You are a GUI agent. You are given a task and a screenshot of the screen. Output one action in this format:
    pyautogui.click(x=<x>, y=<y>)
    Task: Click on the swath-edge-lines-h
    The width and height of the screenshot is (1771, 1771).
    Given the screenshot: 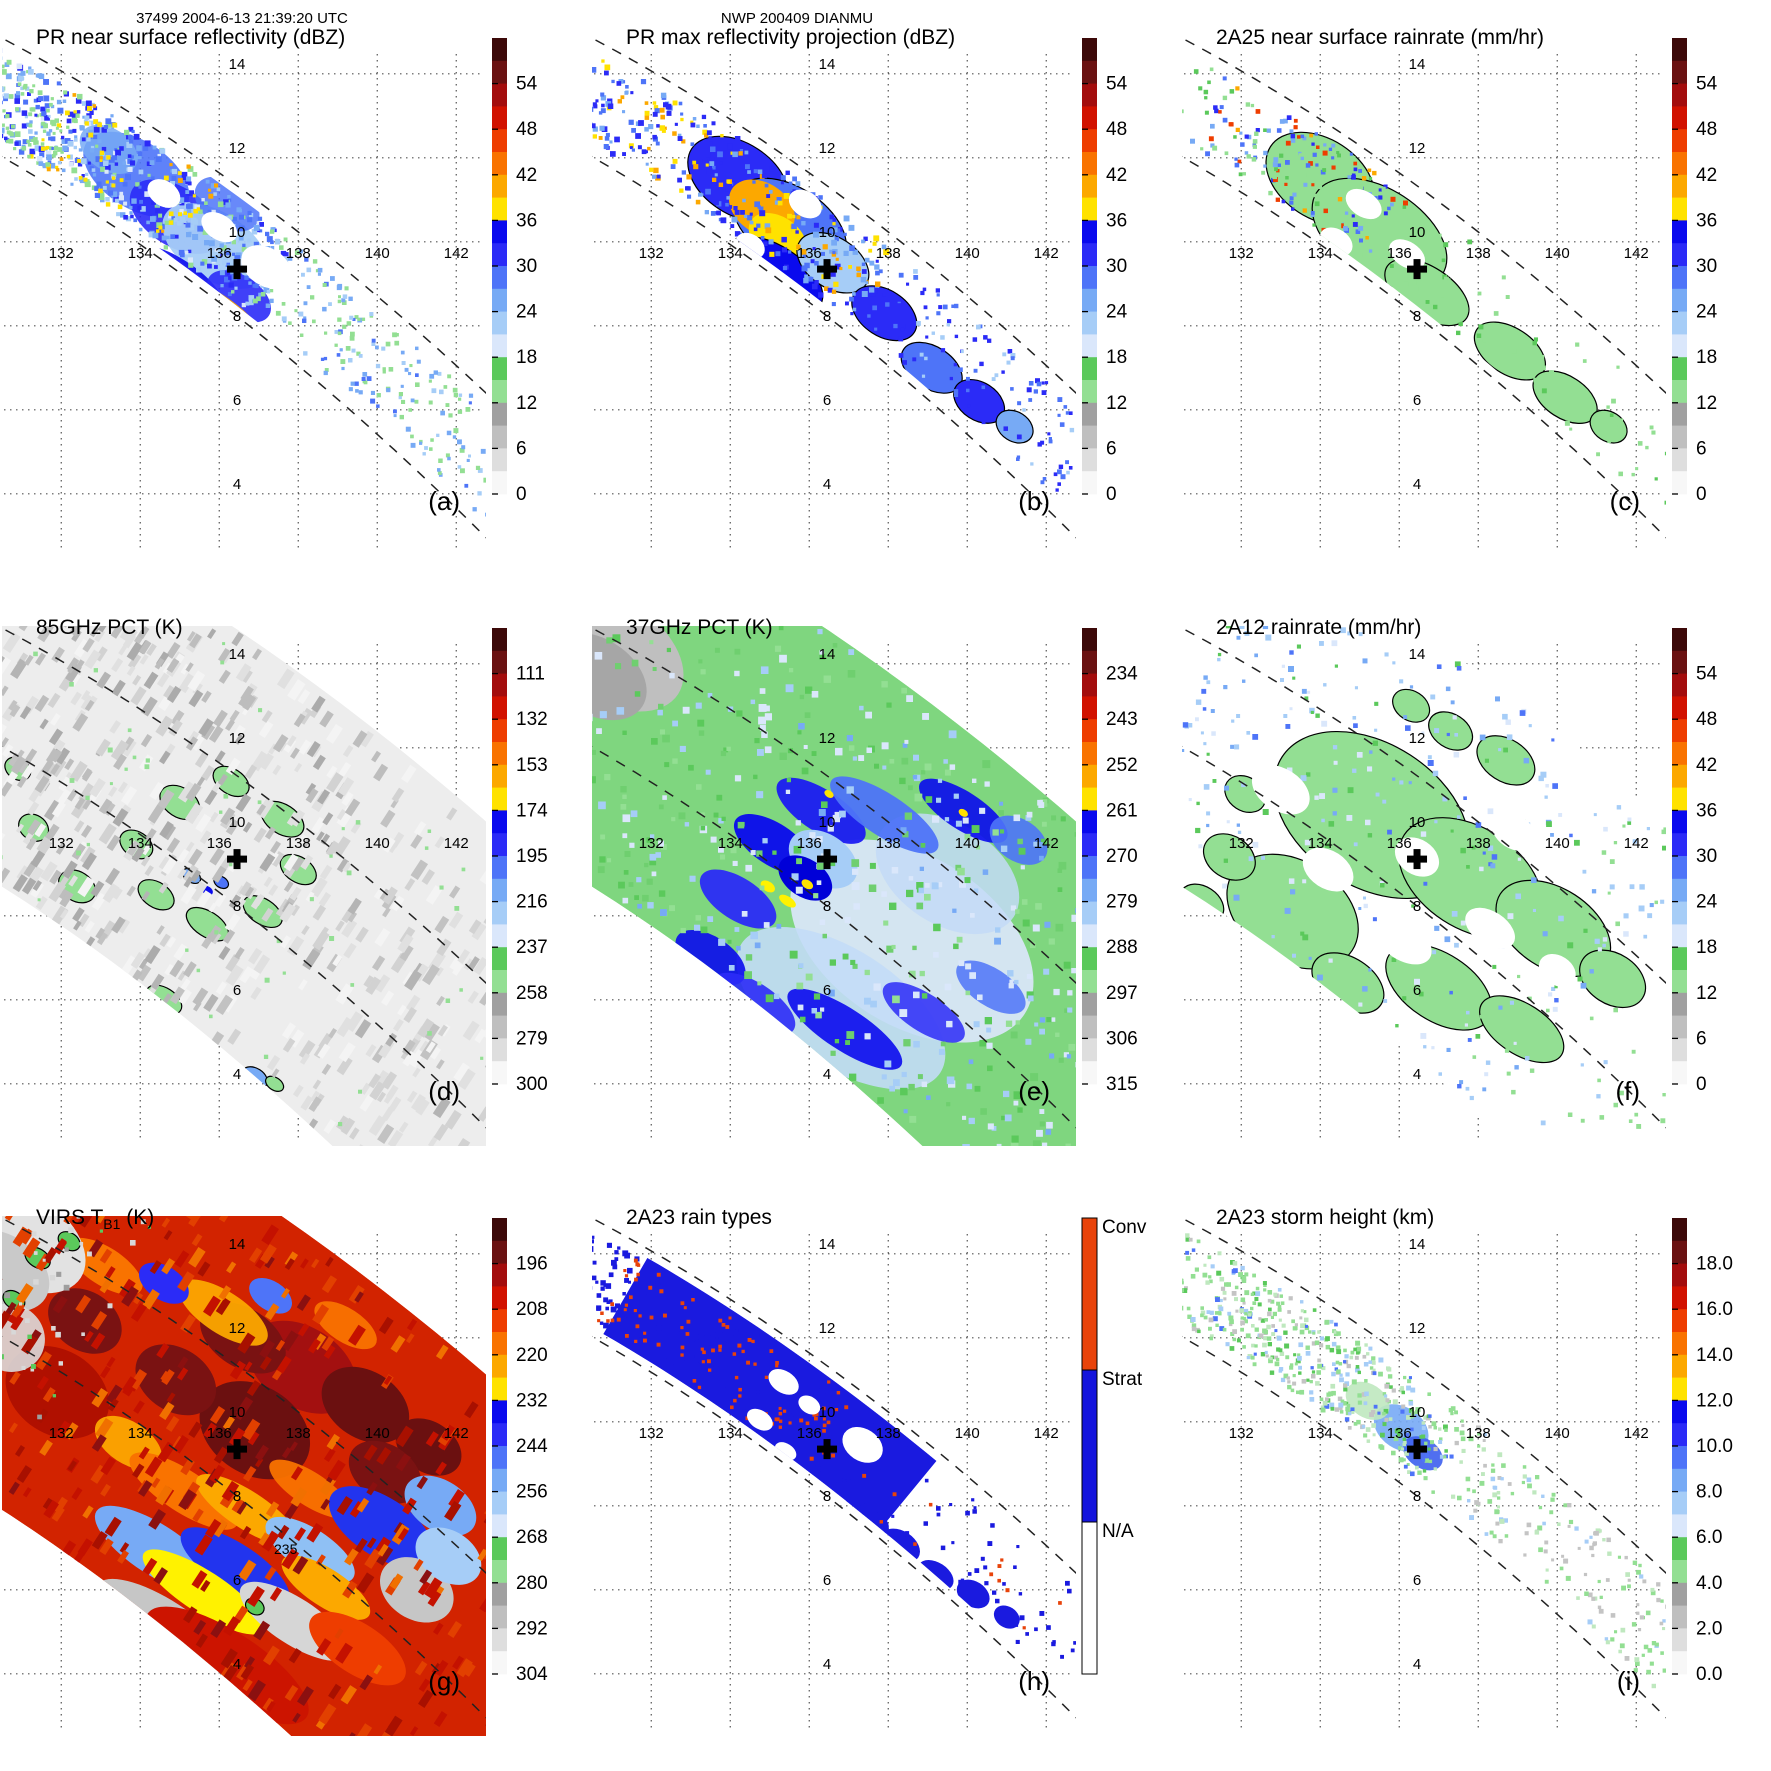 What is the action you would take?
    pyautogui.click(x=834, y=1468)
    